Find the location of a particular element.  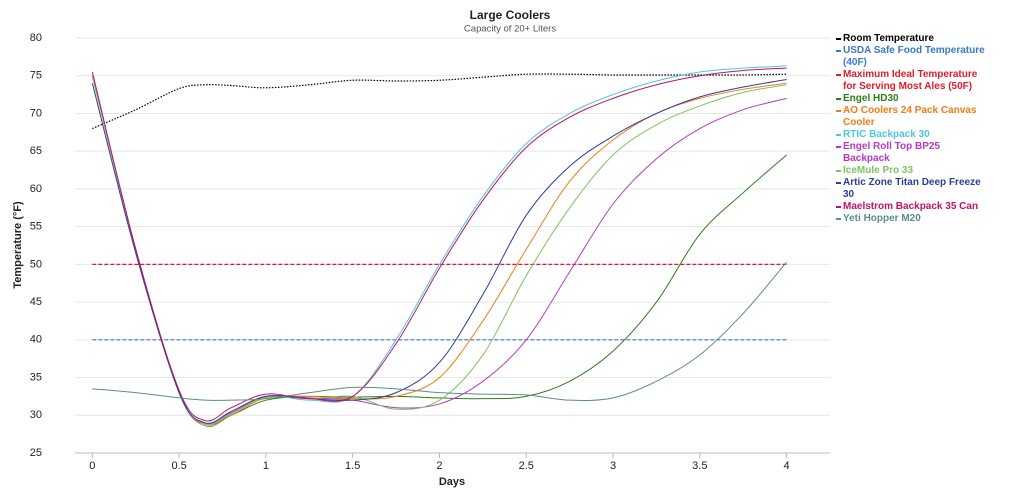

legend-label: Yeti Hopper M20 is located at coordinates (882, 218).